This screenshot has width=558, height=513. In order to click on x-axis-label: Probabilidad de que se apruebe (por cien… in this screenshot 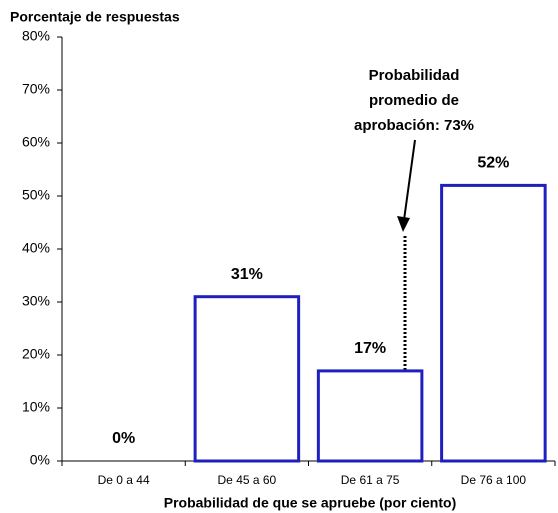, I will do `click(310, 503)`.